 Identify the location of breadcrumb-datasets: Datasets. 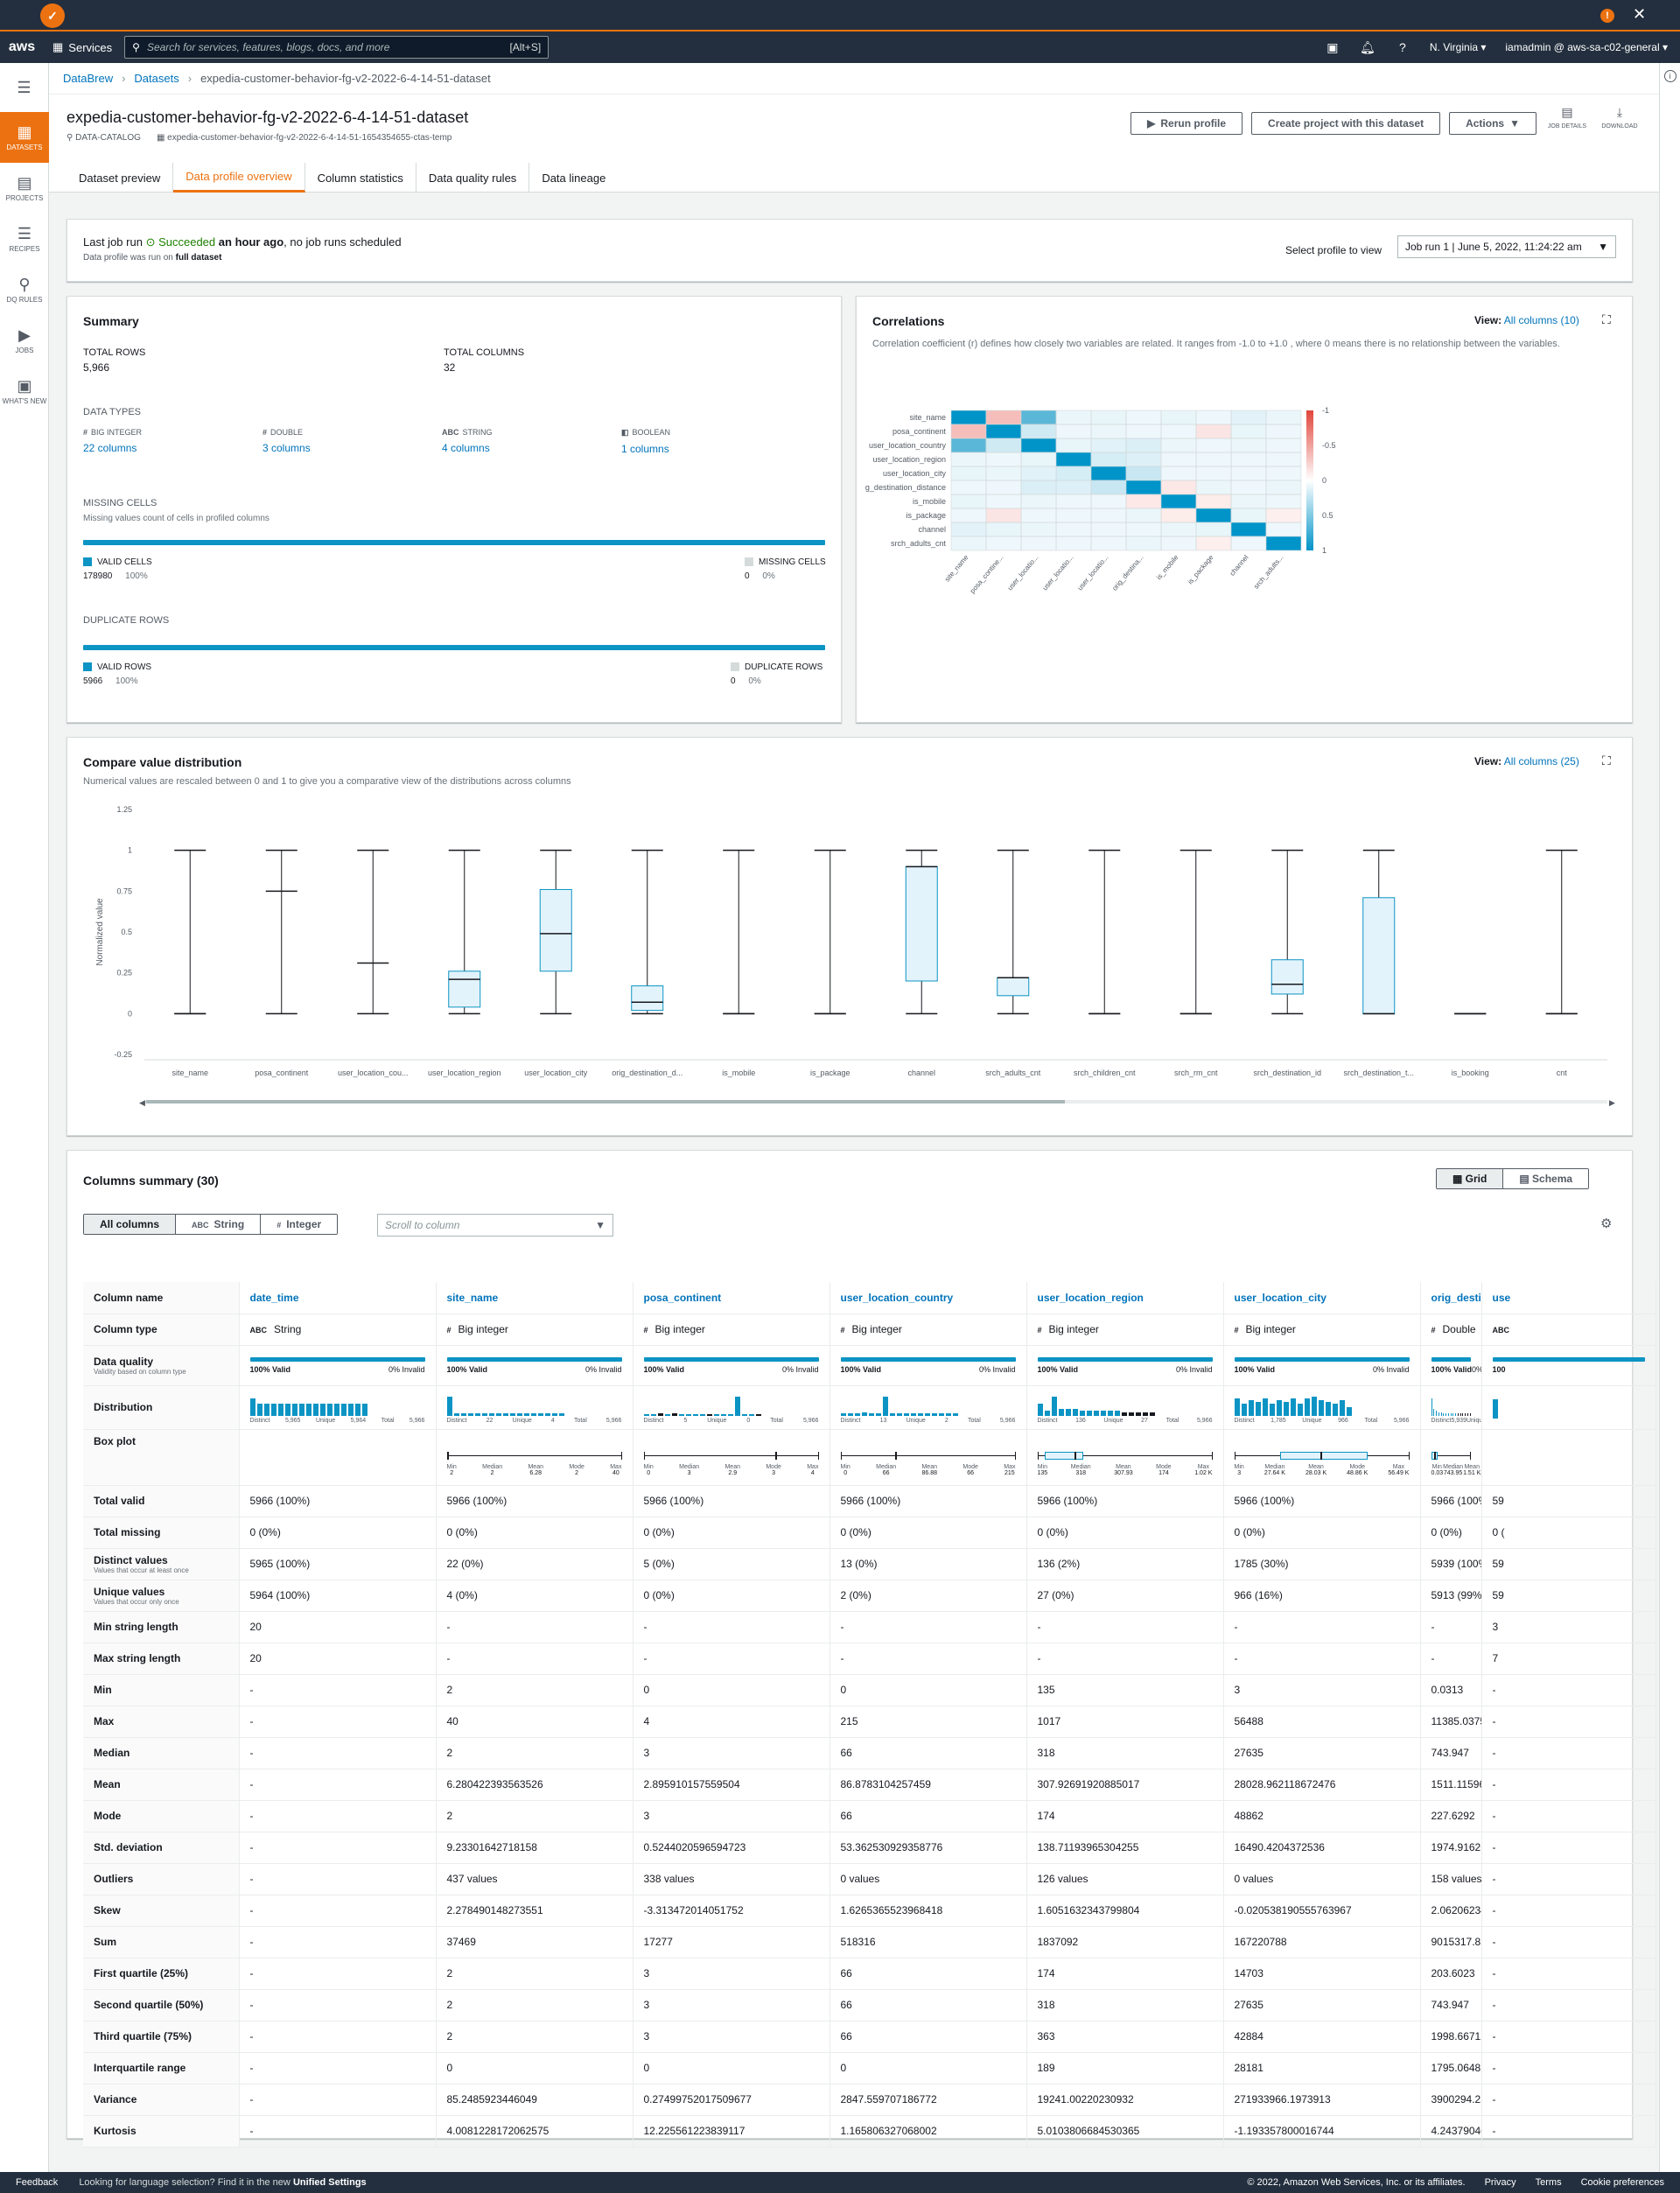
(156, 78).